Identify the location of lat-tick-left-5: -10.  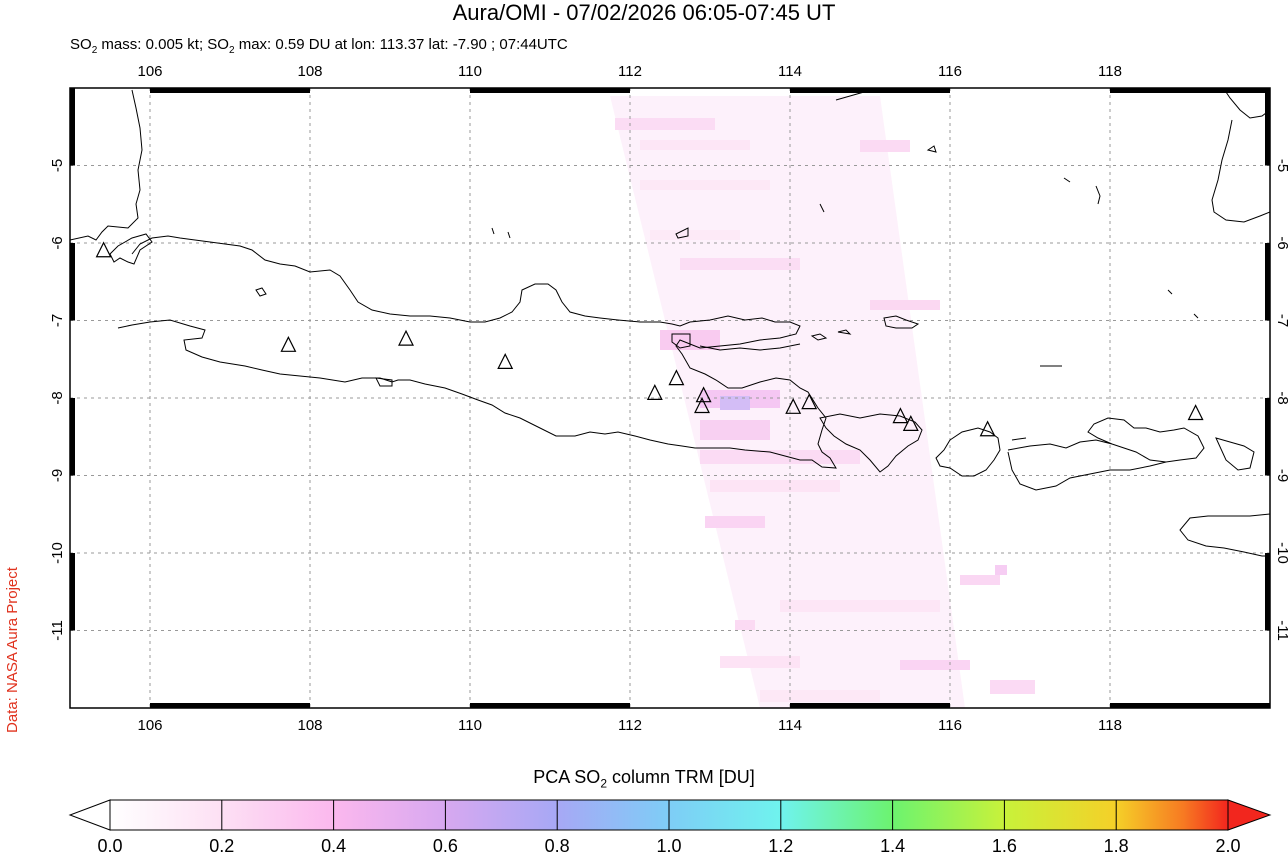
(57, 553).